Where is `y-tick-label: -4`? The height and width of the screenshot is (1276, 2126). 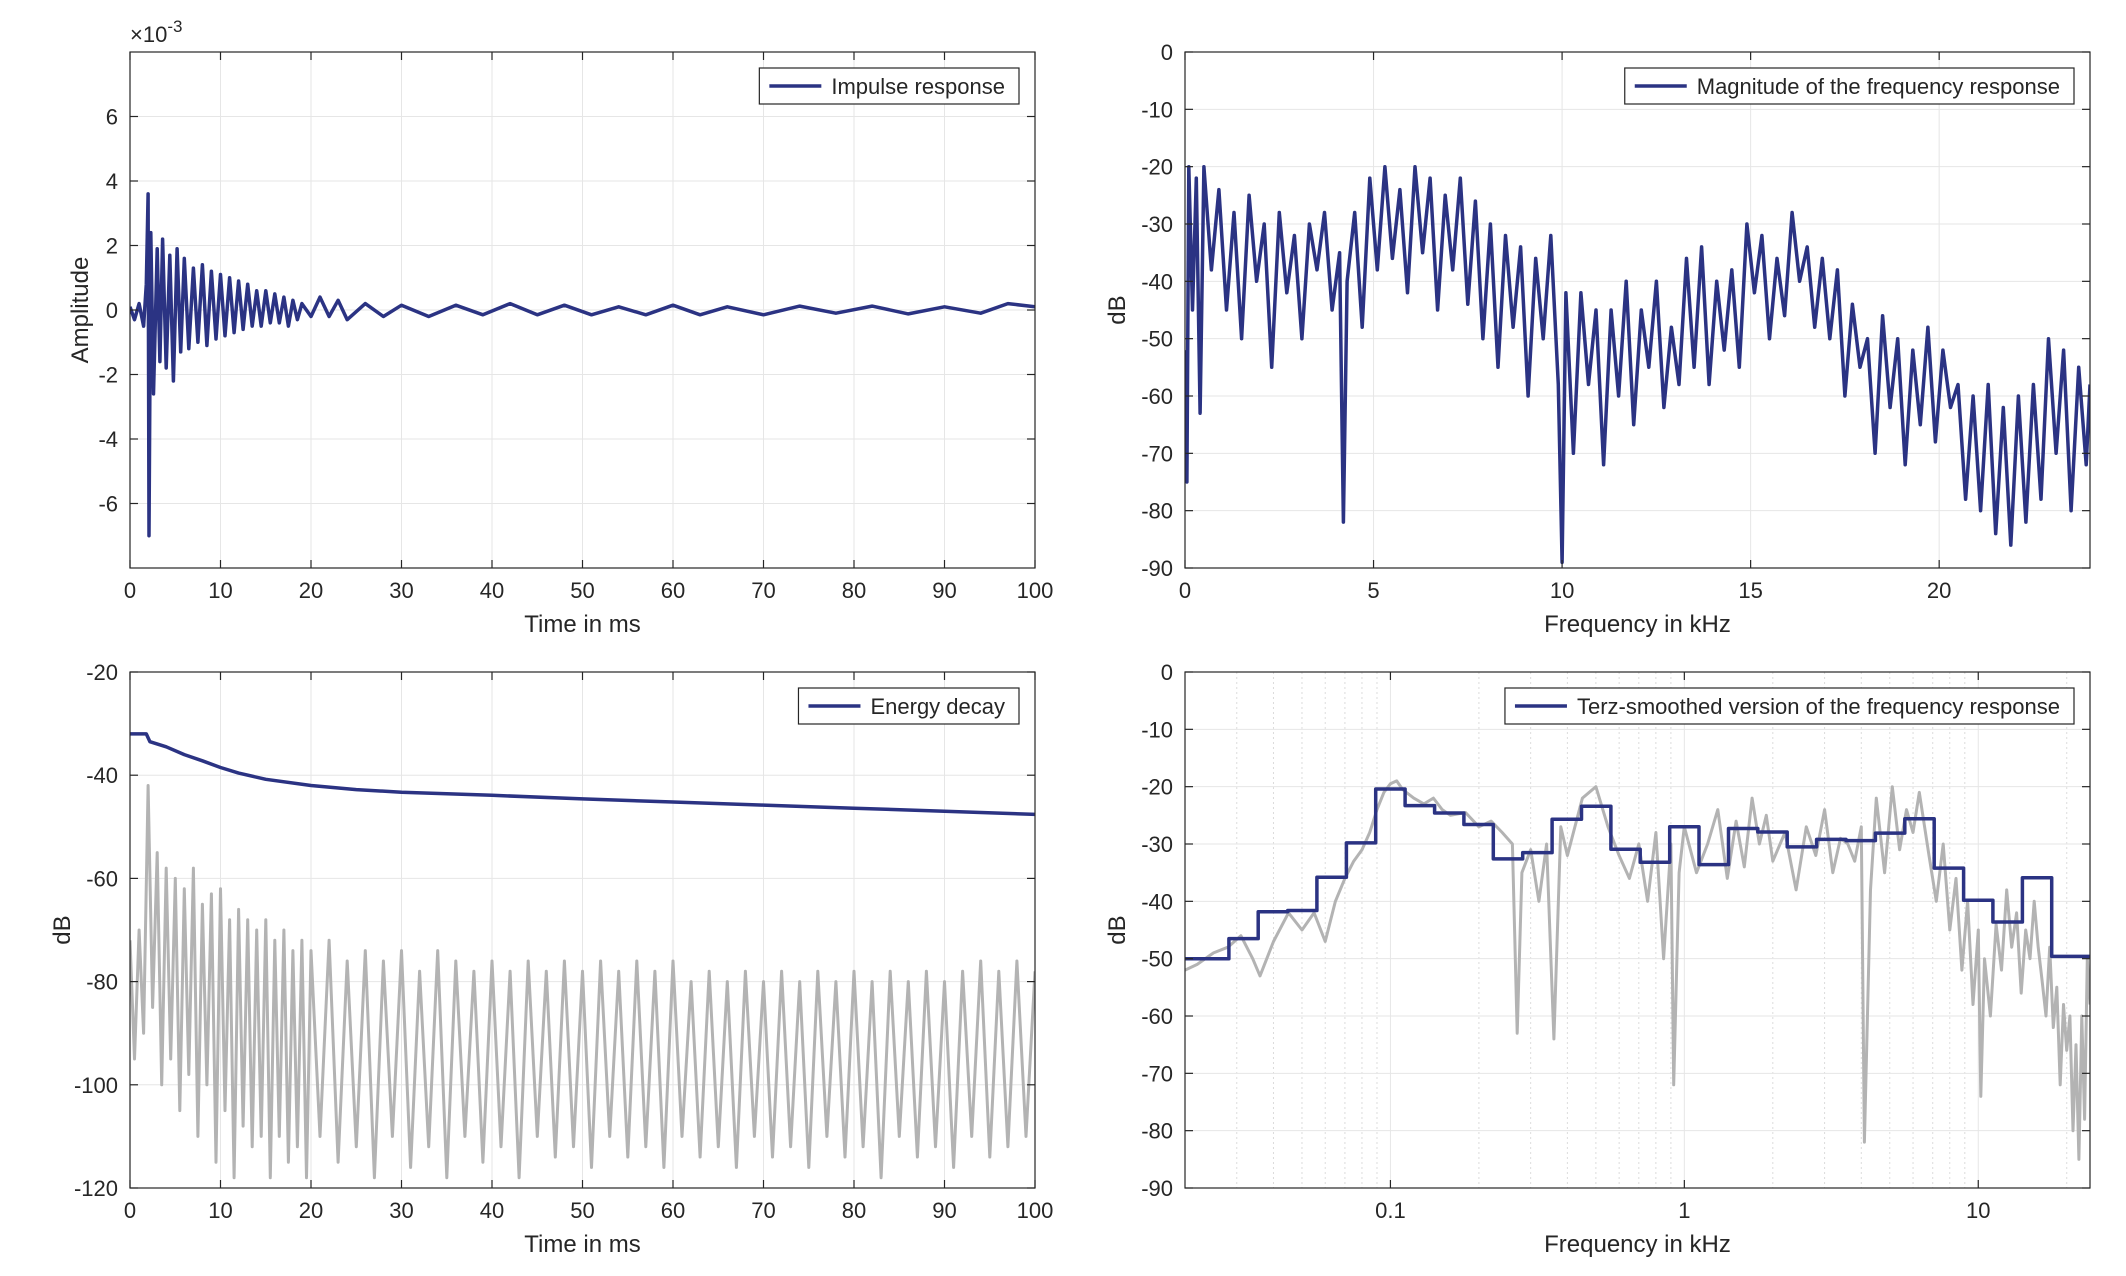
y-tick-label: -4 is located at coordinates (108, 439).